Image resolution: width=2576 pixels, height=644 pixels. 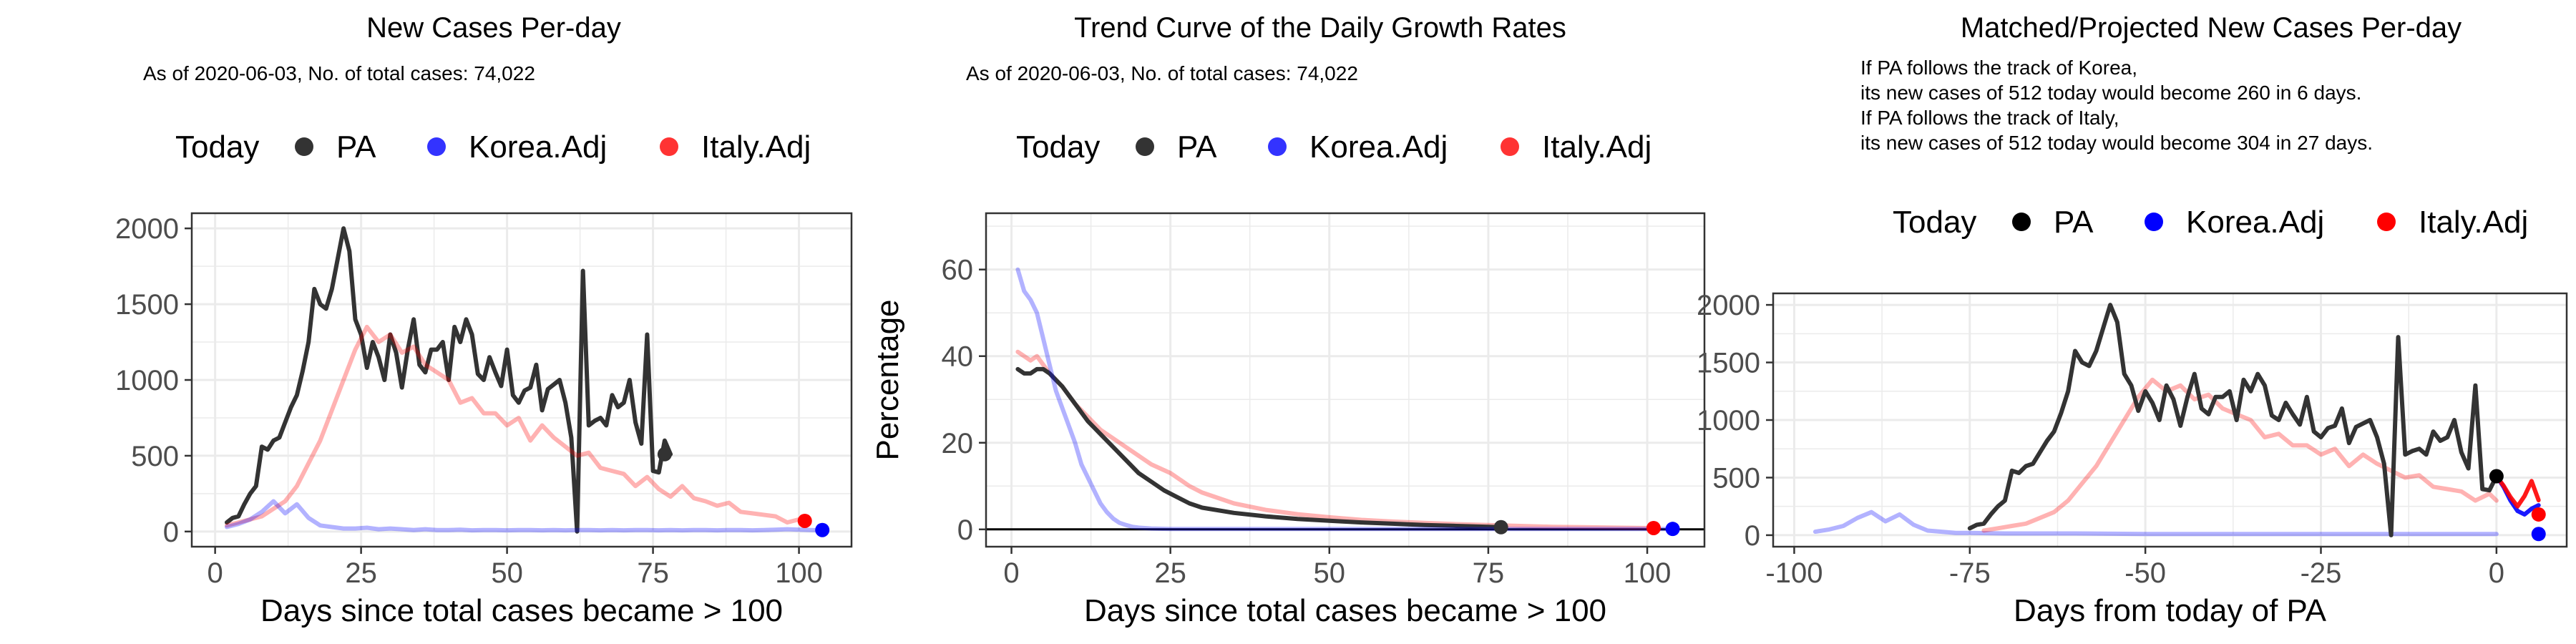 What do you see at coordinates (2321, 573) in the screenshot?
I see `x-tick-label: -25` at bounding box center [2321, 573].